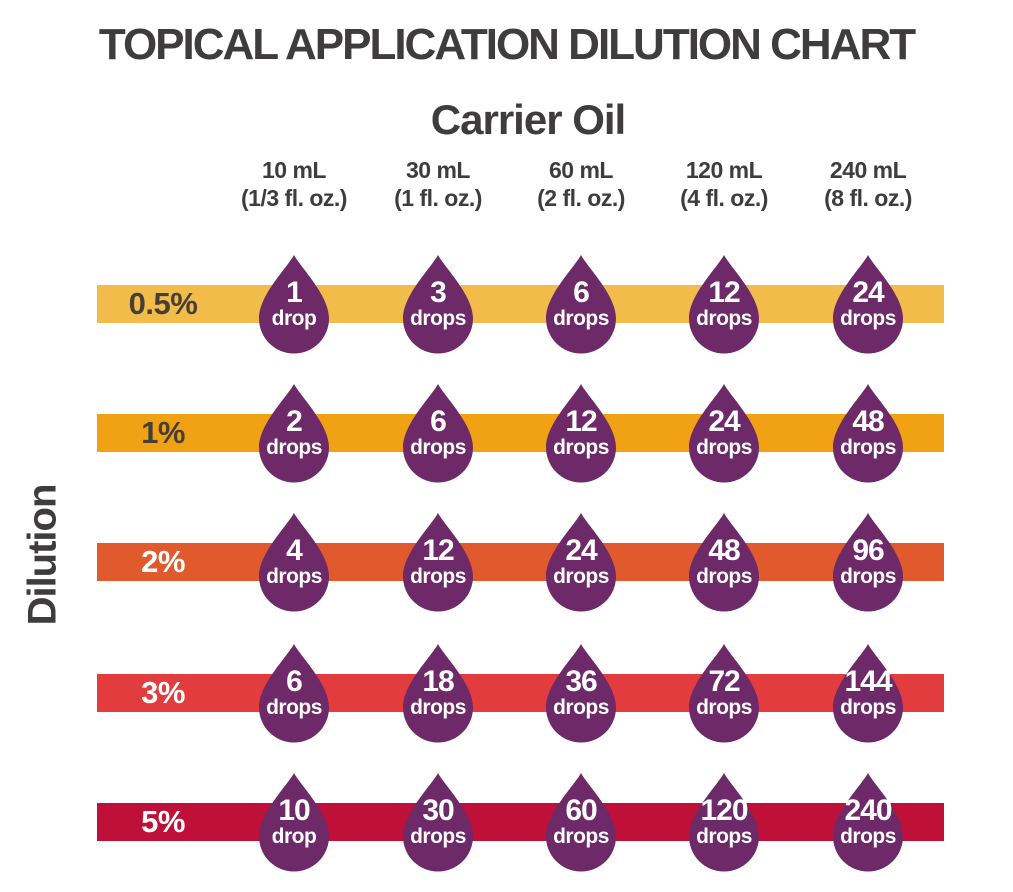 This screenshot has width=1013, height=892. Describe the element at coordinates (294, 550) in the screenshot. I see `drop-count: 4` at that location.